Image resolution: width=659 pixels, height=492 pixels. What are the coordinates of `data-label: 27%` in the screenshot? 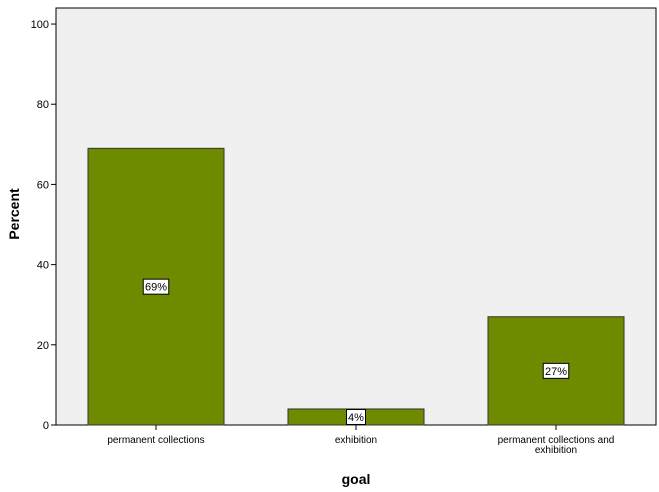 It's located at (556, 372).